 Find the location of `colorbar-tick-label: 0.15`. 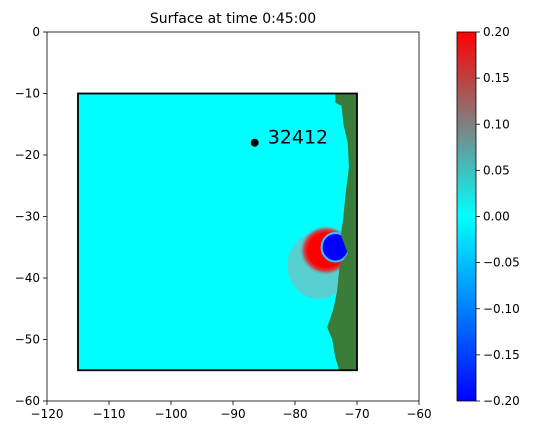

colorbar-tick-label: 0.15 is located at coordinates (496, 78).